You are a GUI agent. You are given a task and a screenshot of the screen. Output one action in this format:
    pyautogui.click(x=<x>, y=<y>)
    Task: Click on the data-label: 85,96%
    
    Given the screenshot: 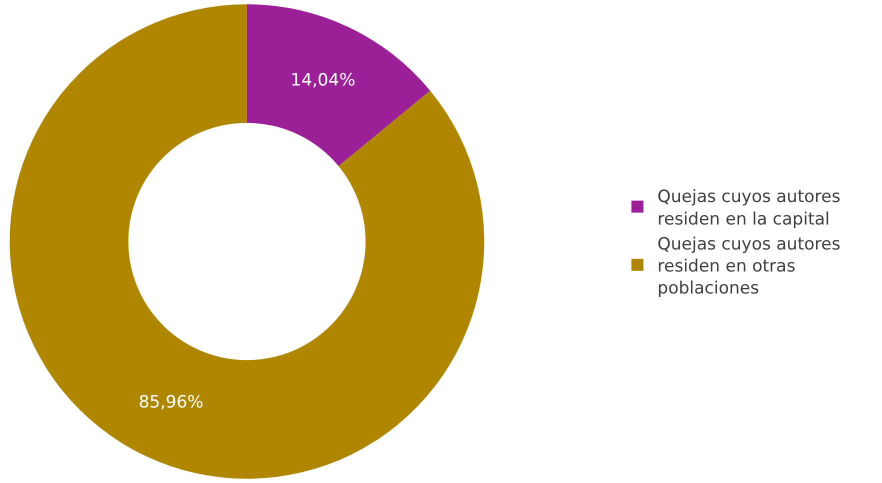 What is the action you would take?
    pyautogui.click(x=171, y=402)
    